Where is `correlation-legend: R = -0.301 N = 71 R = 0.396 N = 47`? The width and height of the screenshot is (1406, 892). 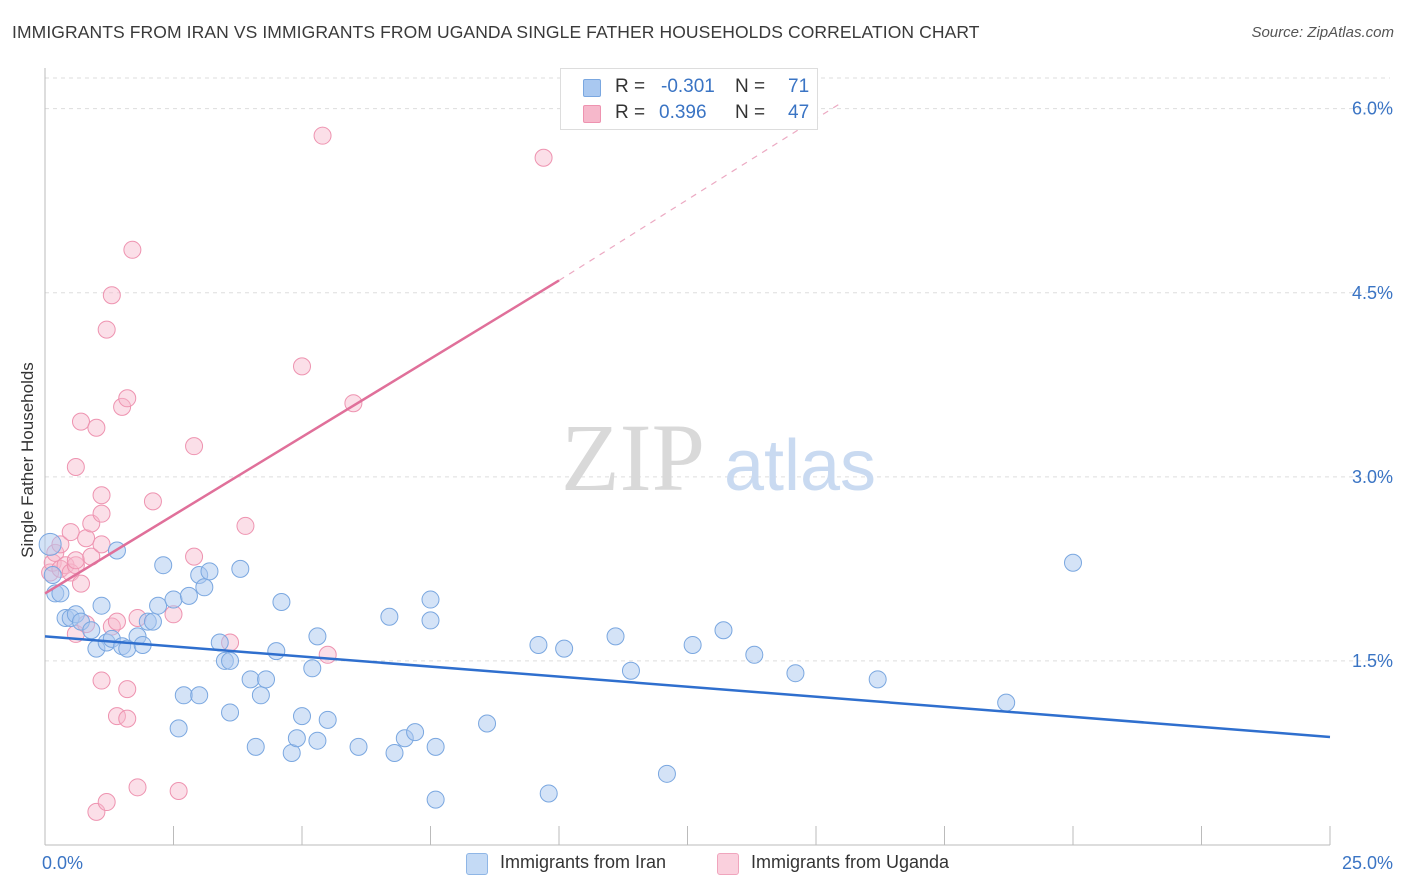
correlation-legend: R = -0.301 N = 71 R = 0.396 N = 47 is located at coordinates (689, 99).